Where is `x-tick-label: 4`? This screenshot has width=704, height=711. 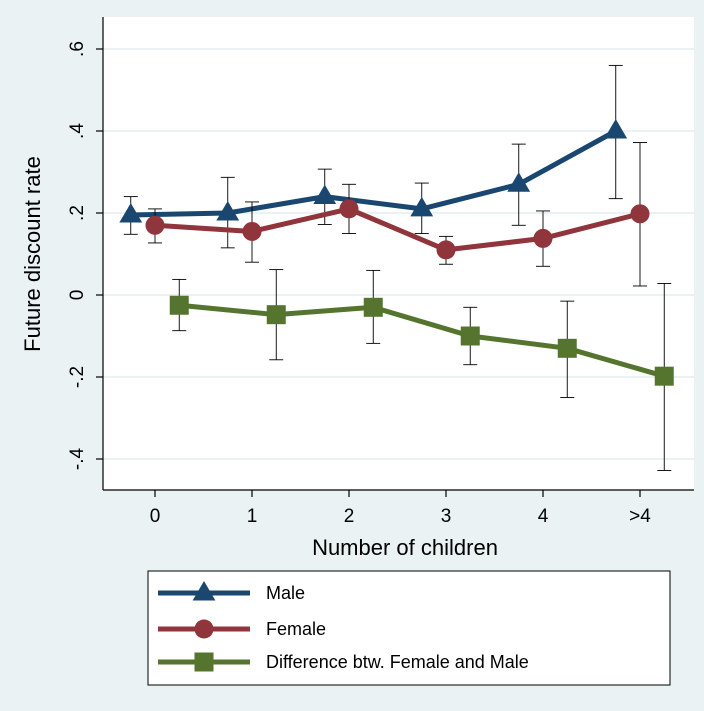
x-tick-label: 4 is located at coordinates (543, 516).